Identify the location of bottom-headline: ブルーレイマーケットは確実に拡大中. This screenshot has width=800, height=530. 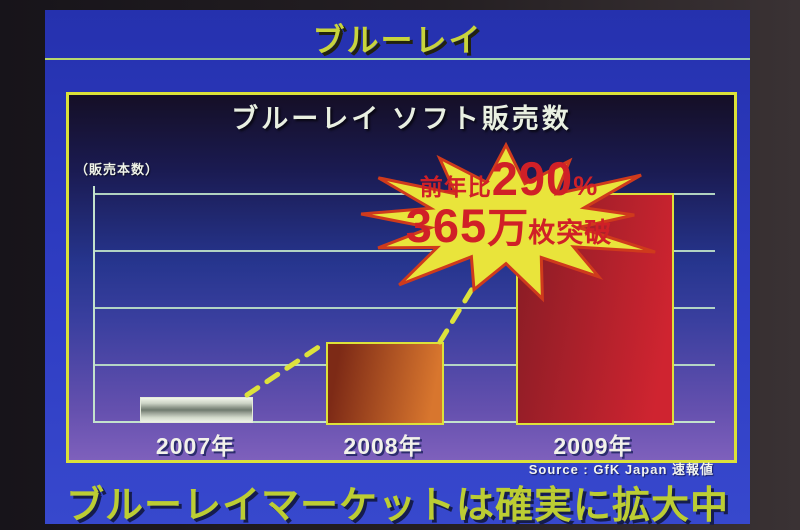
(397, 506).